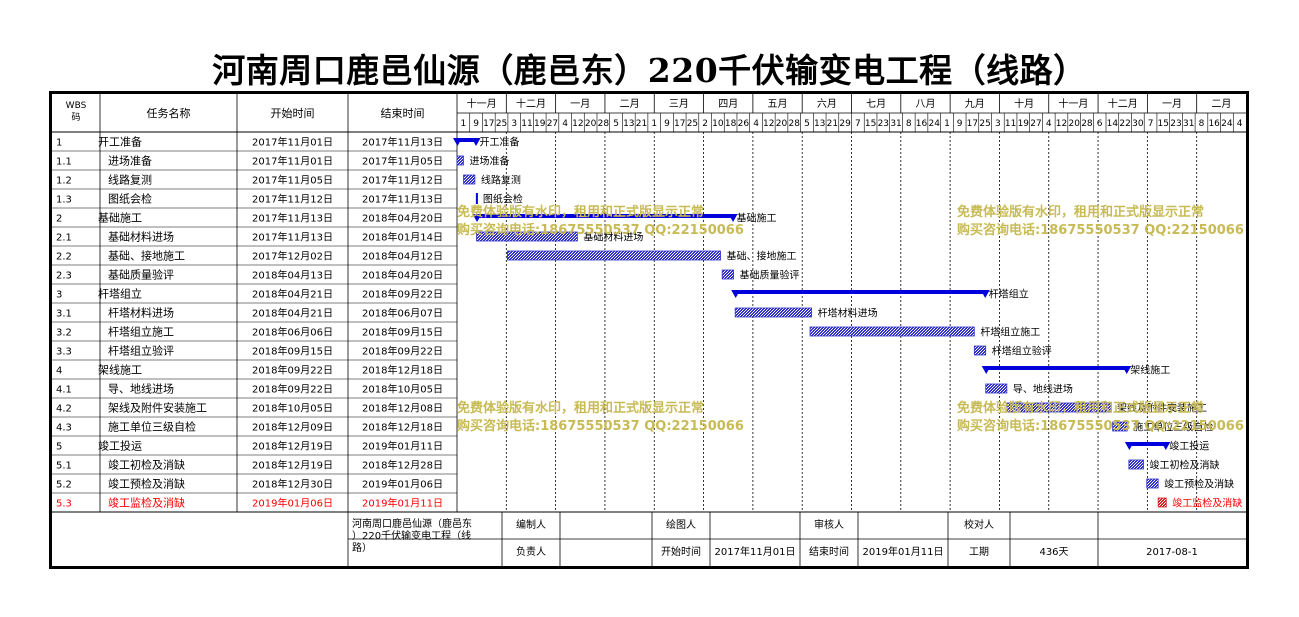  What do you see at coordinates (1172, 104) in the screenshot?
I see `month-label: 一月` at bounding box center [1172, 104].